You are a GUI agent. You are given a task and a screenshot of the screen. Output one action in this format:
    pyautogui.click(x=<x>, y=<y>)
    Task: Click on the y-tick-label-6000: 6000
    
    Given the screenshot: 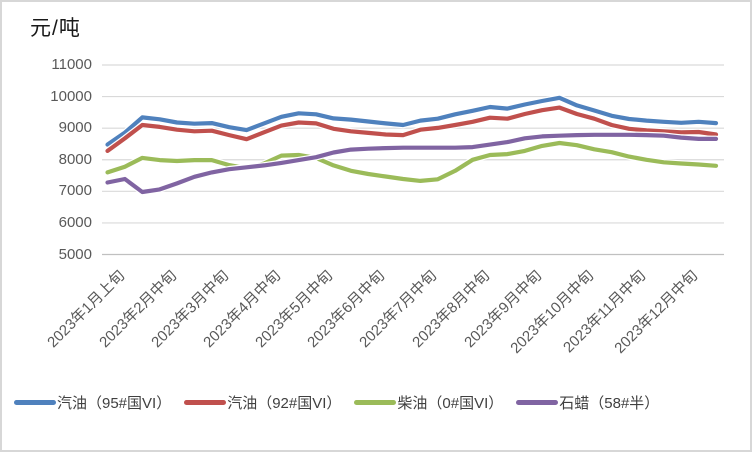 What is the action you would take?
    pyautogui.click(x=75, y=222)
    